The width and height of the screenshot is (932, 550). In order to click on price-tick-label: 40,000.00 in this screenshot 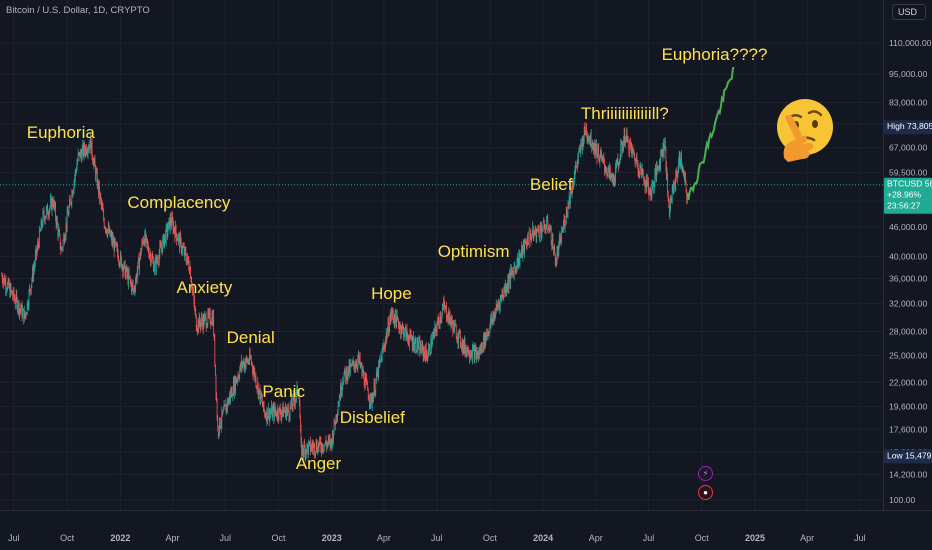, I will do `click(908, 256)`.